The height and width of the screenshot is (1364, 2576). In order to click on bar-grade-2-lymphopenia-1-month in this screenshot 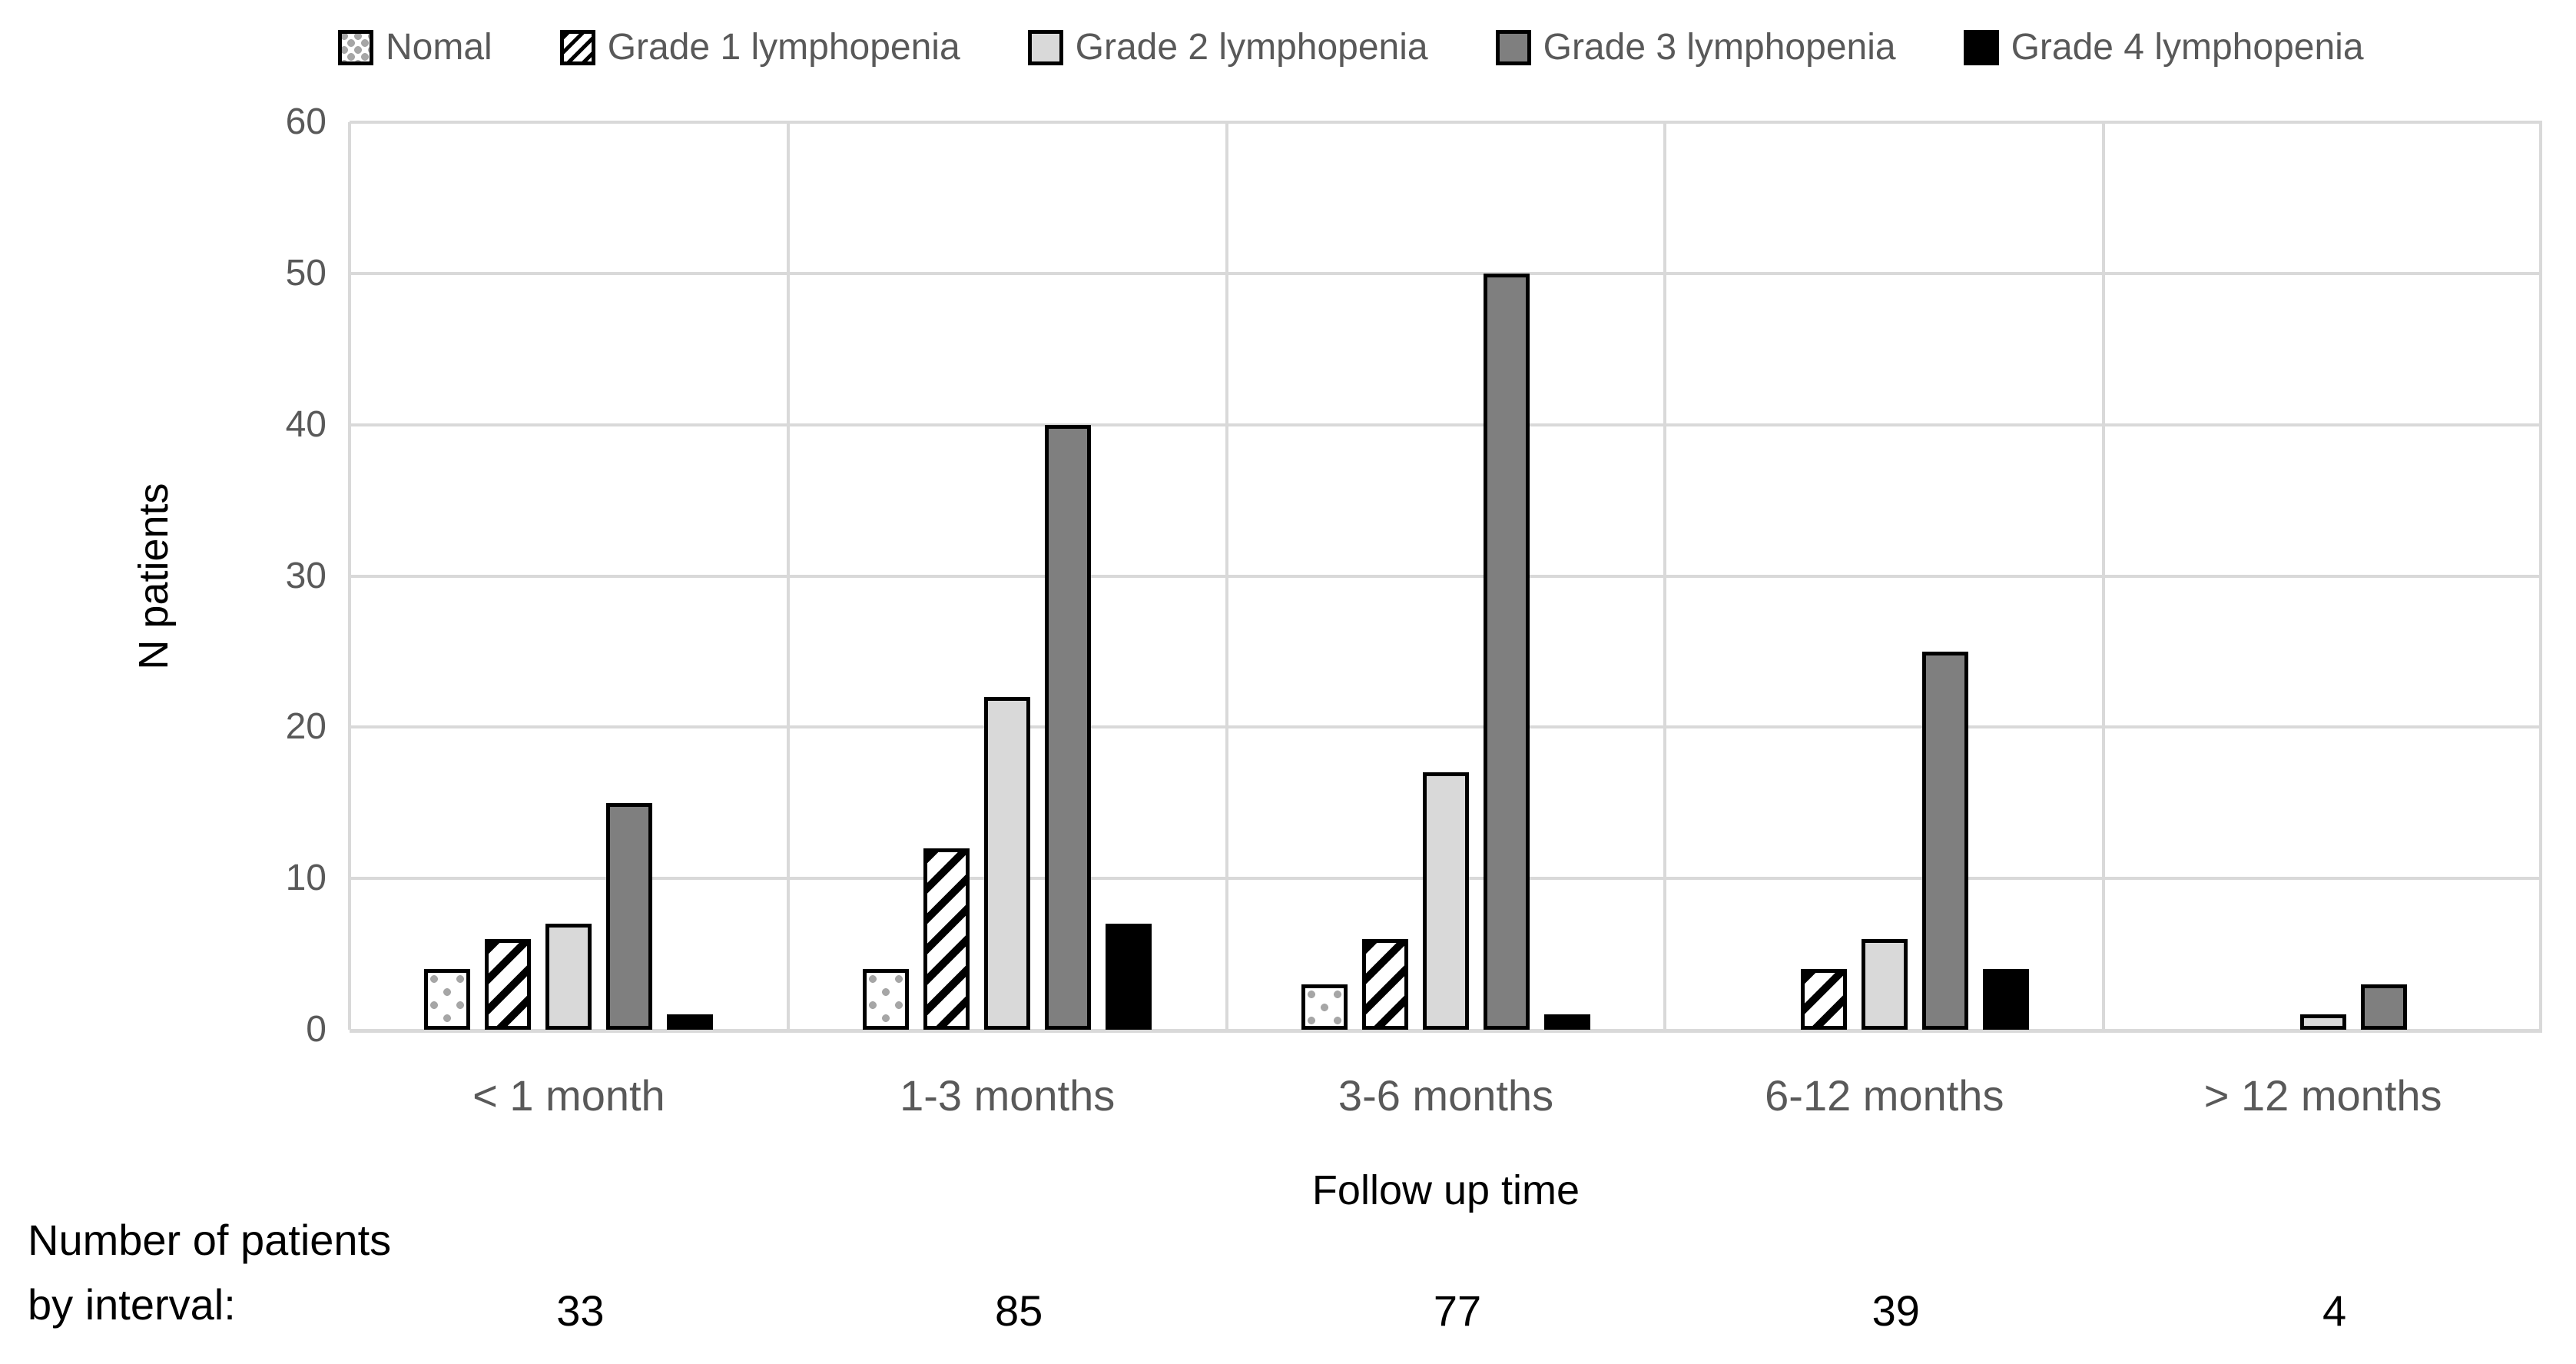, I will do `click(568, 977)`.